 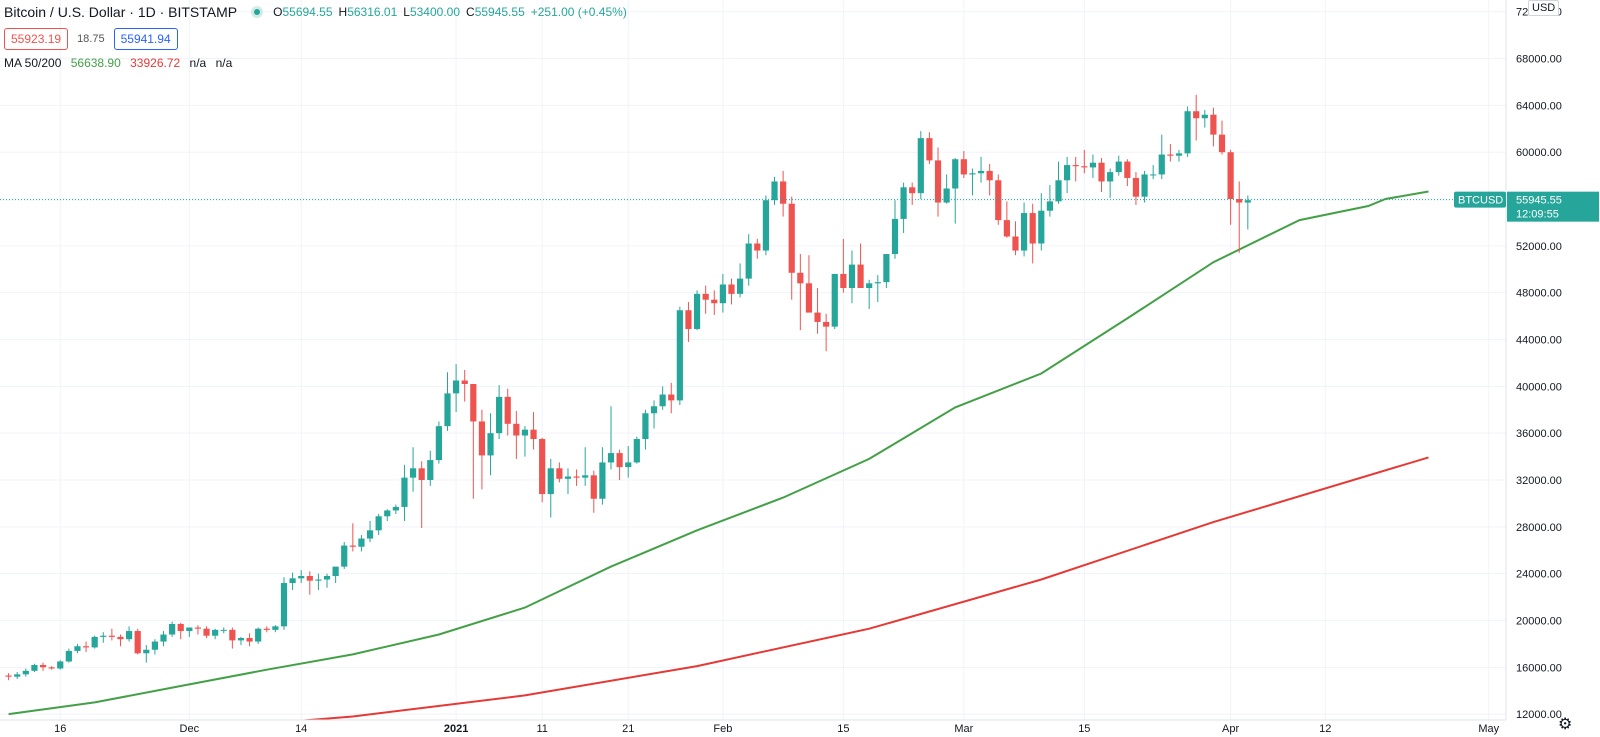 I want to click on open-label: O, so click(x=278, y=12).